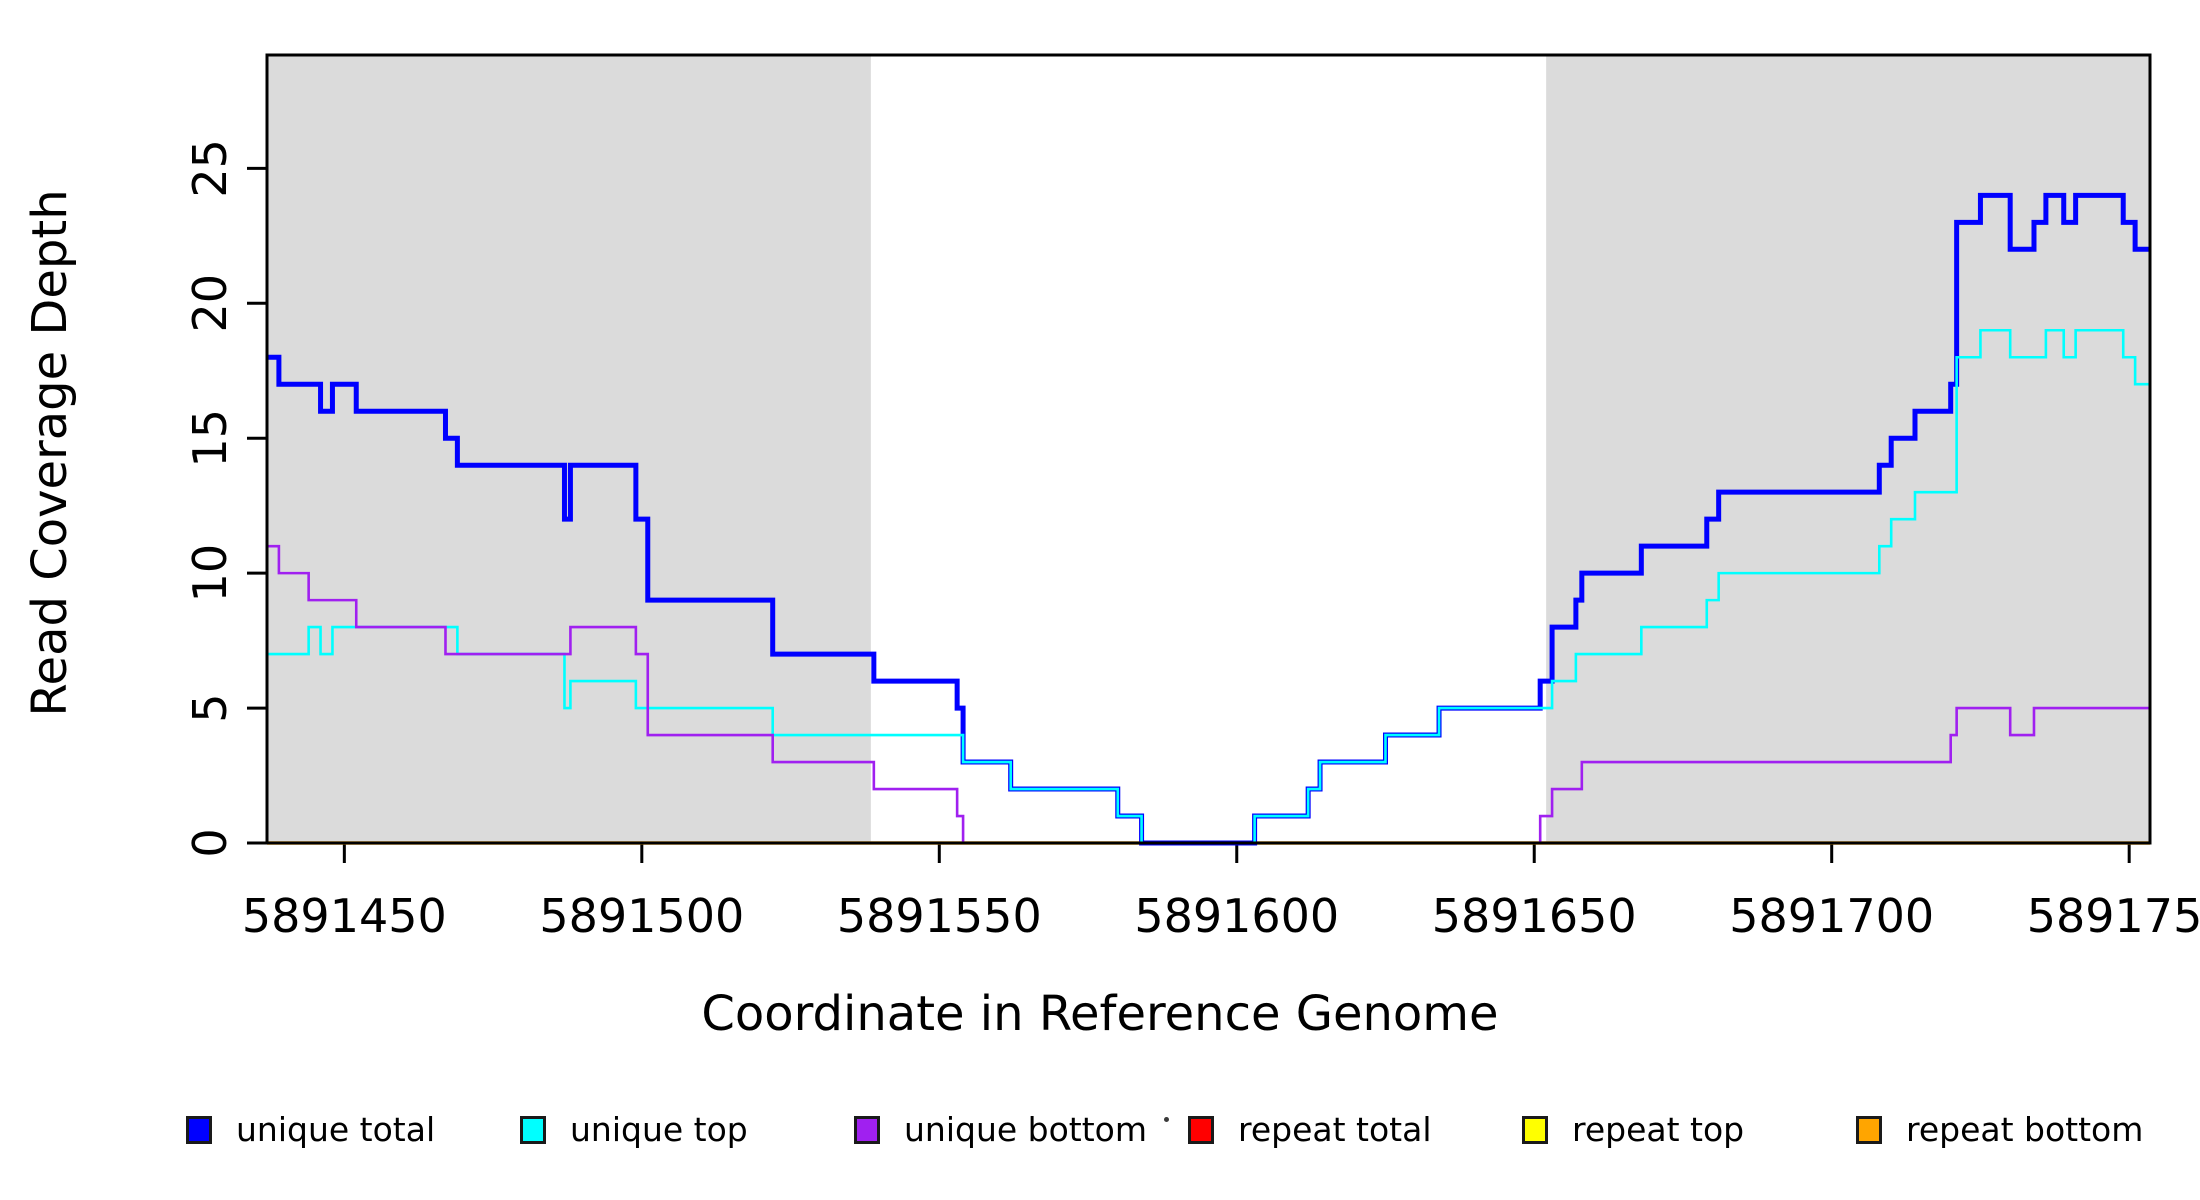 This screenshot has height=1200, width=2200. I want to click on y-tick-label: 20, so click(210, 303).